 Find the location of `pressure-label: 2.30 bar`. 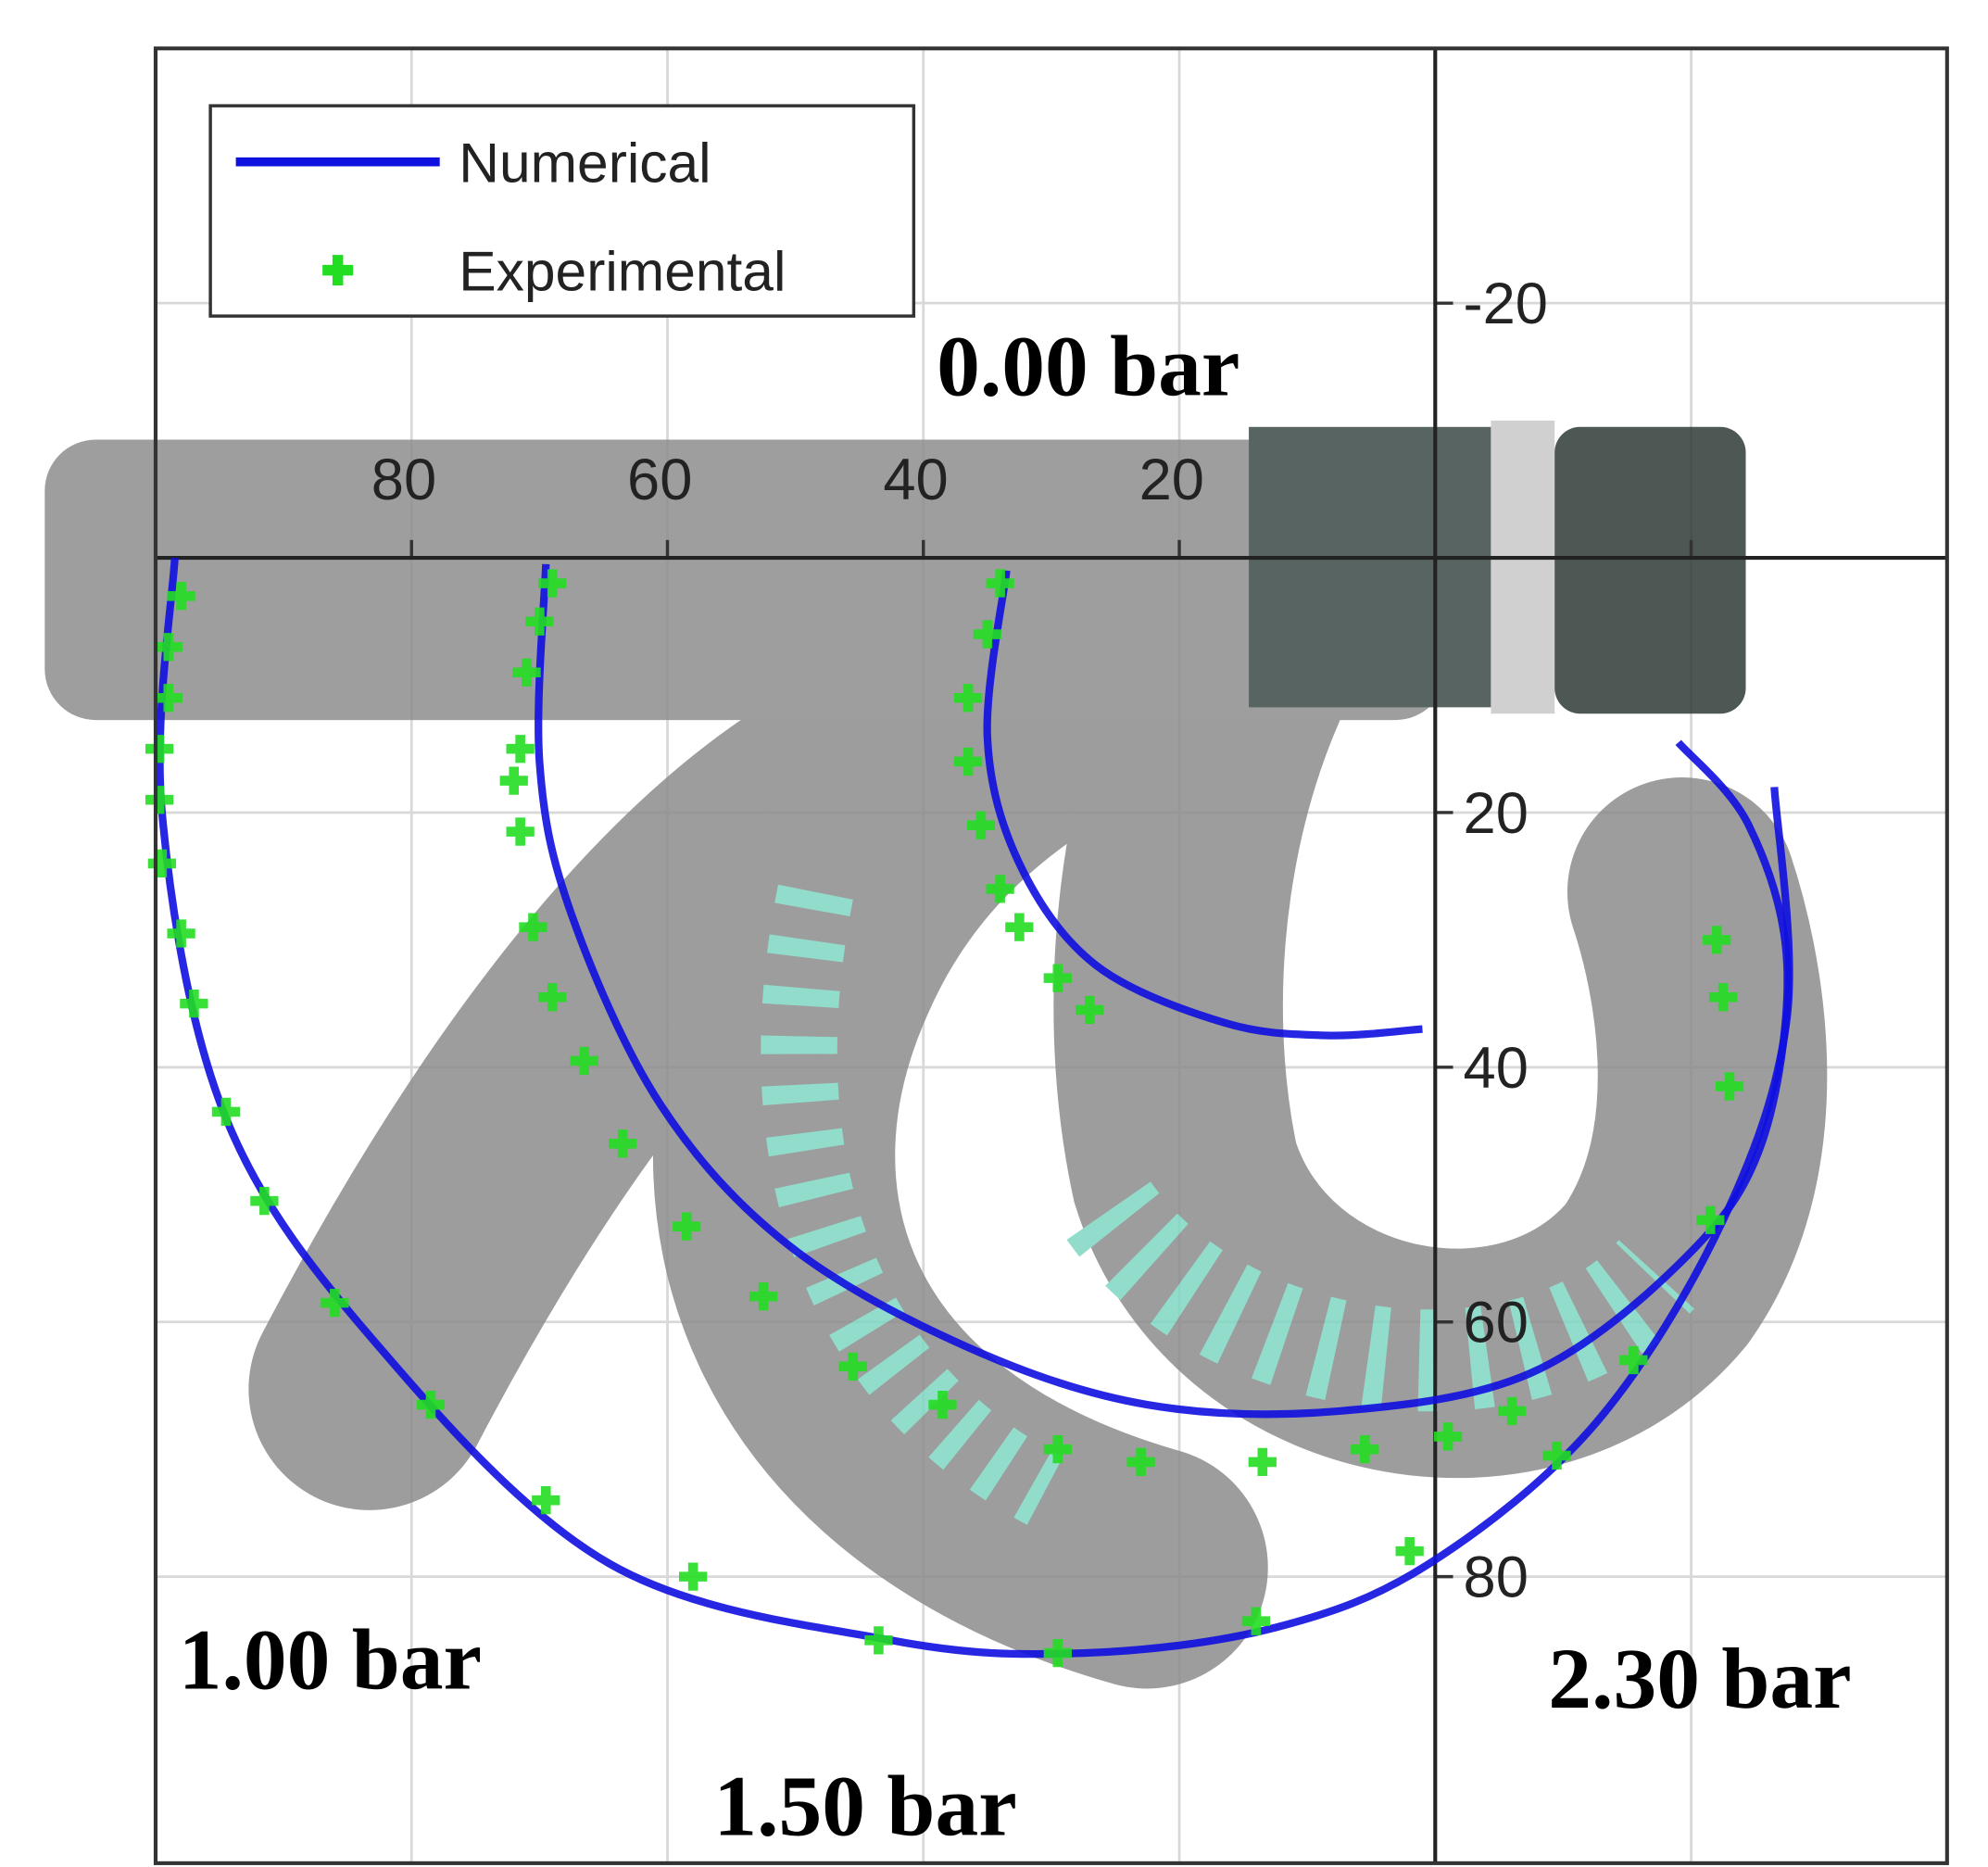

pressure-label: 2.30 bar is located at coordinates (1699, 1679).